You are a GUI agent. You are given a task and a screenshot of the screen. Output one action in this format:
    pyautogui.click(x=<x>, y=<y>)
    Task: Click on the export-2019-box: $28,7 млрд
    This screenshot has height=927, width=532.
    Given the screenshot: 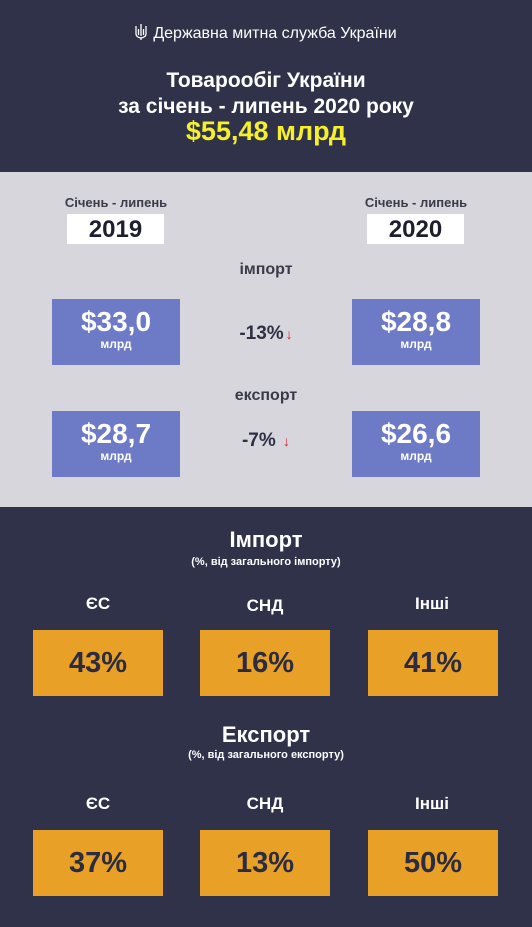 What is the action you would take?
    pyautogui.click(x=116, y=444)
    